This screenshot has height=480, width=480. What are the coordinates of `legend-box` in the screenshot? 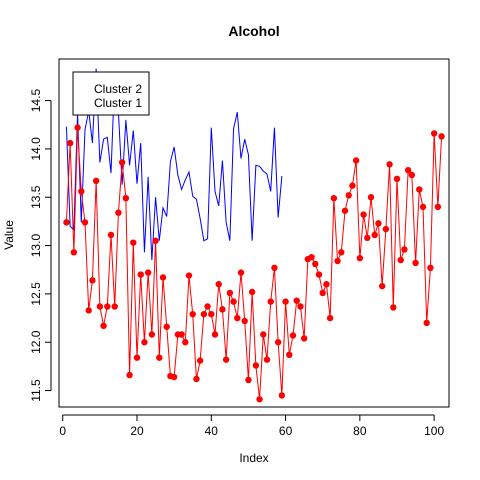 It's located at (111, 93).